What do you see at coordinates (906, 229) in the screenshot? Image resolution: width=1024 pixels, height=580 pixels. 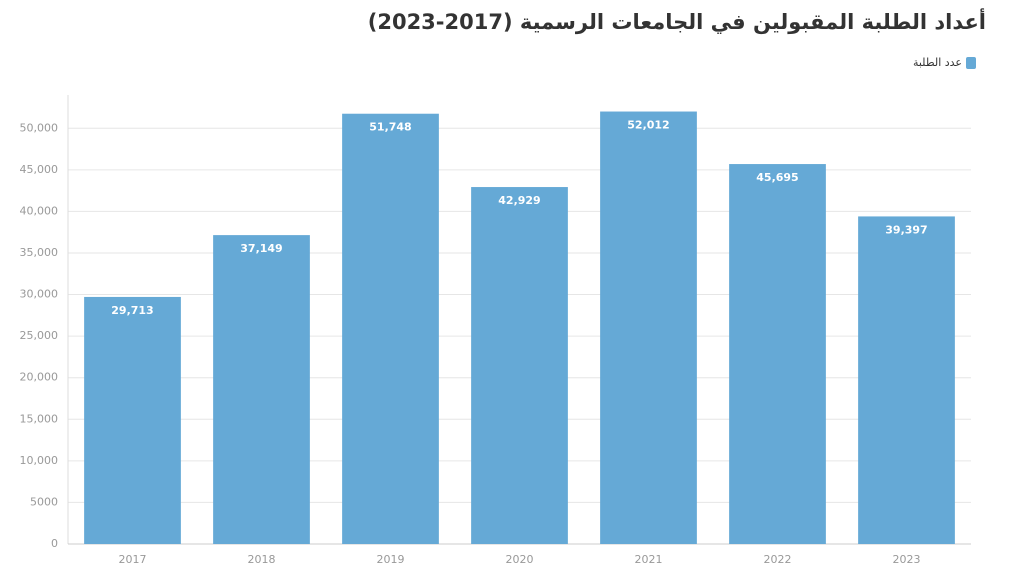 I see `value-label: 39,397` at bounding box center [906, 229].